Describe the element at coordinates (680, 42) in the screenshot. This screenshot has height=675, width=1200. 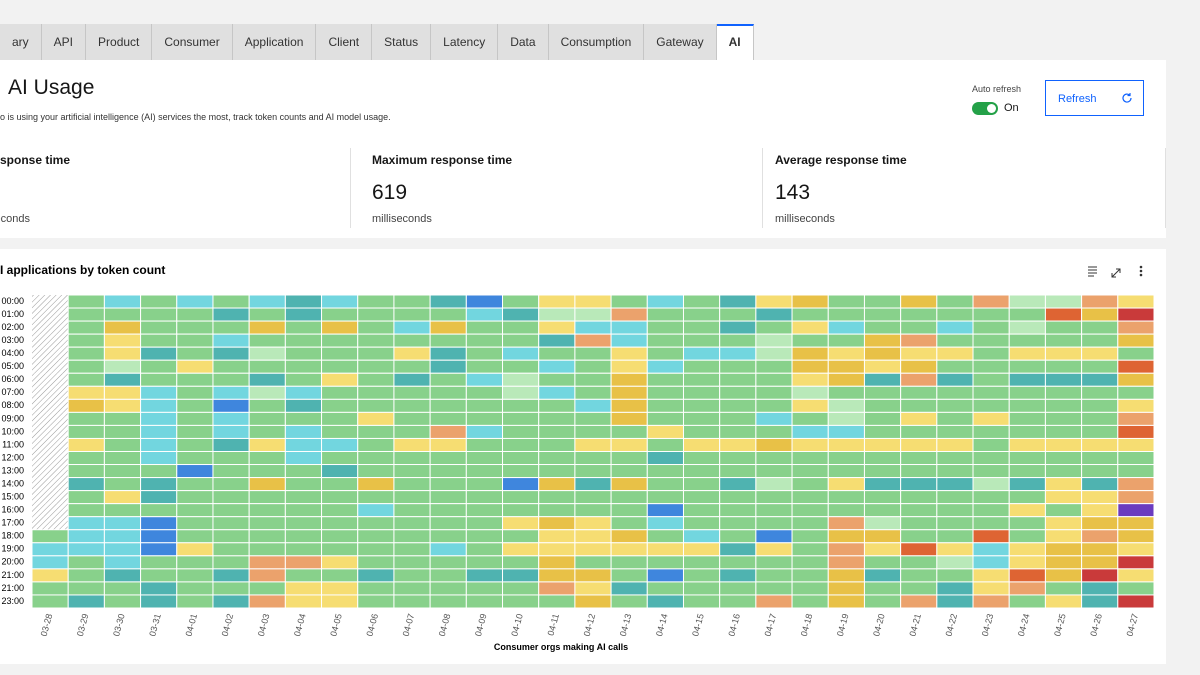
I see `tab: Gateway` at that location.